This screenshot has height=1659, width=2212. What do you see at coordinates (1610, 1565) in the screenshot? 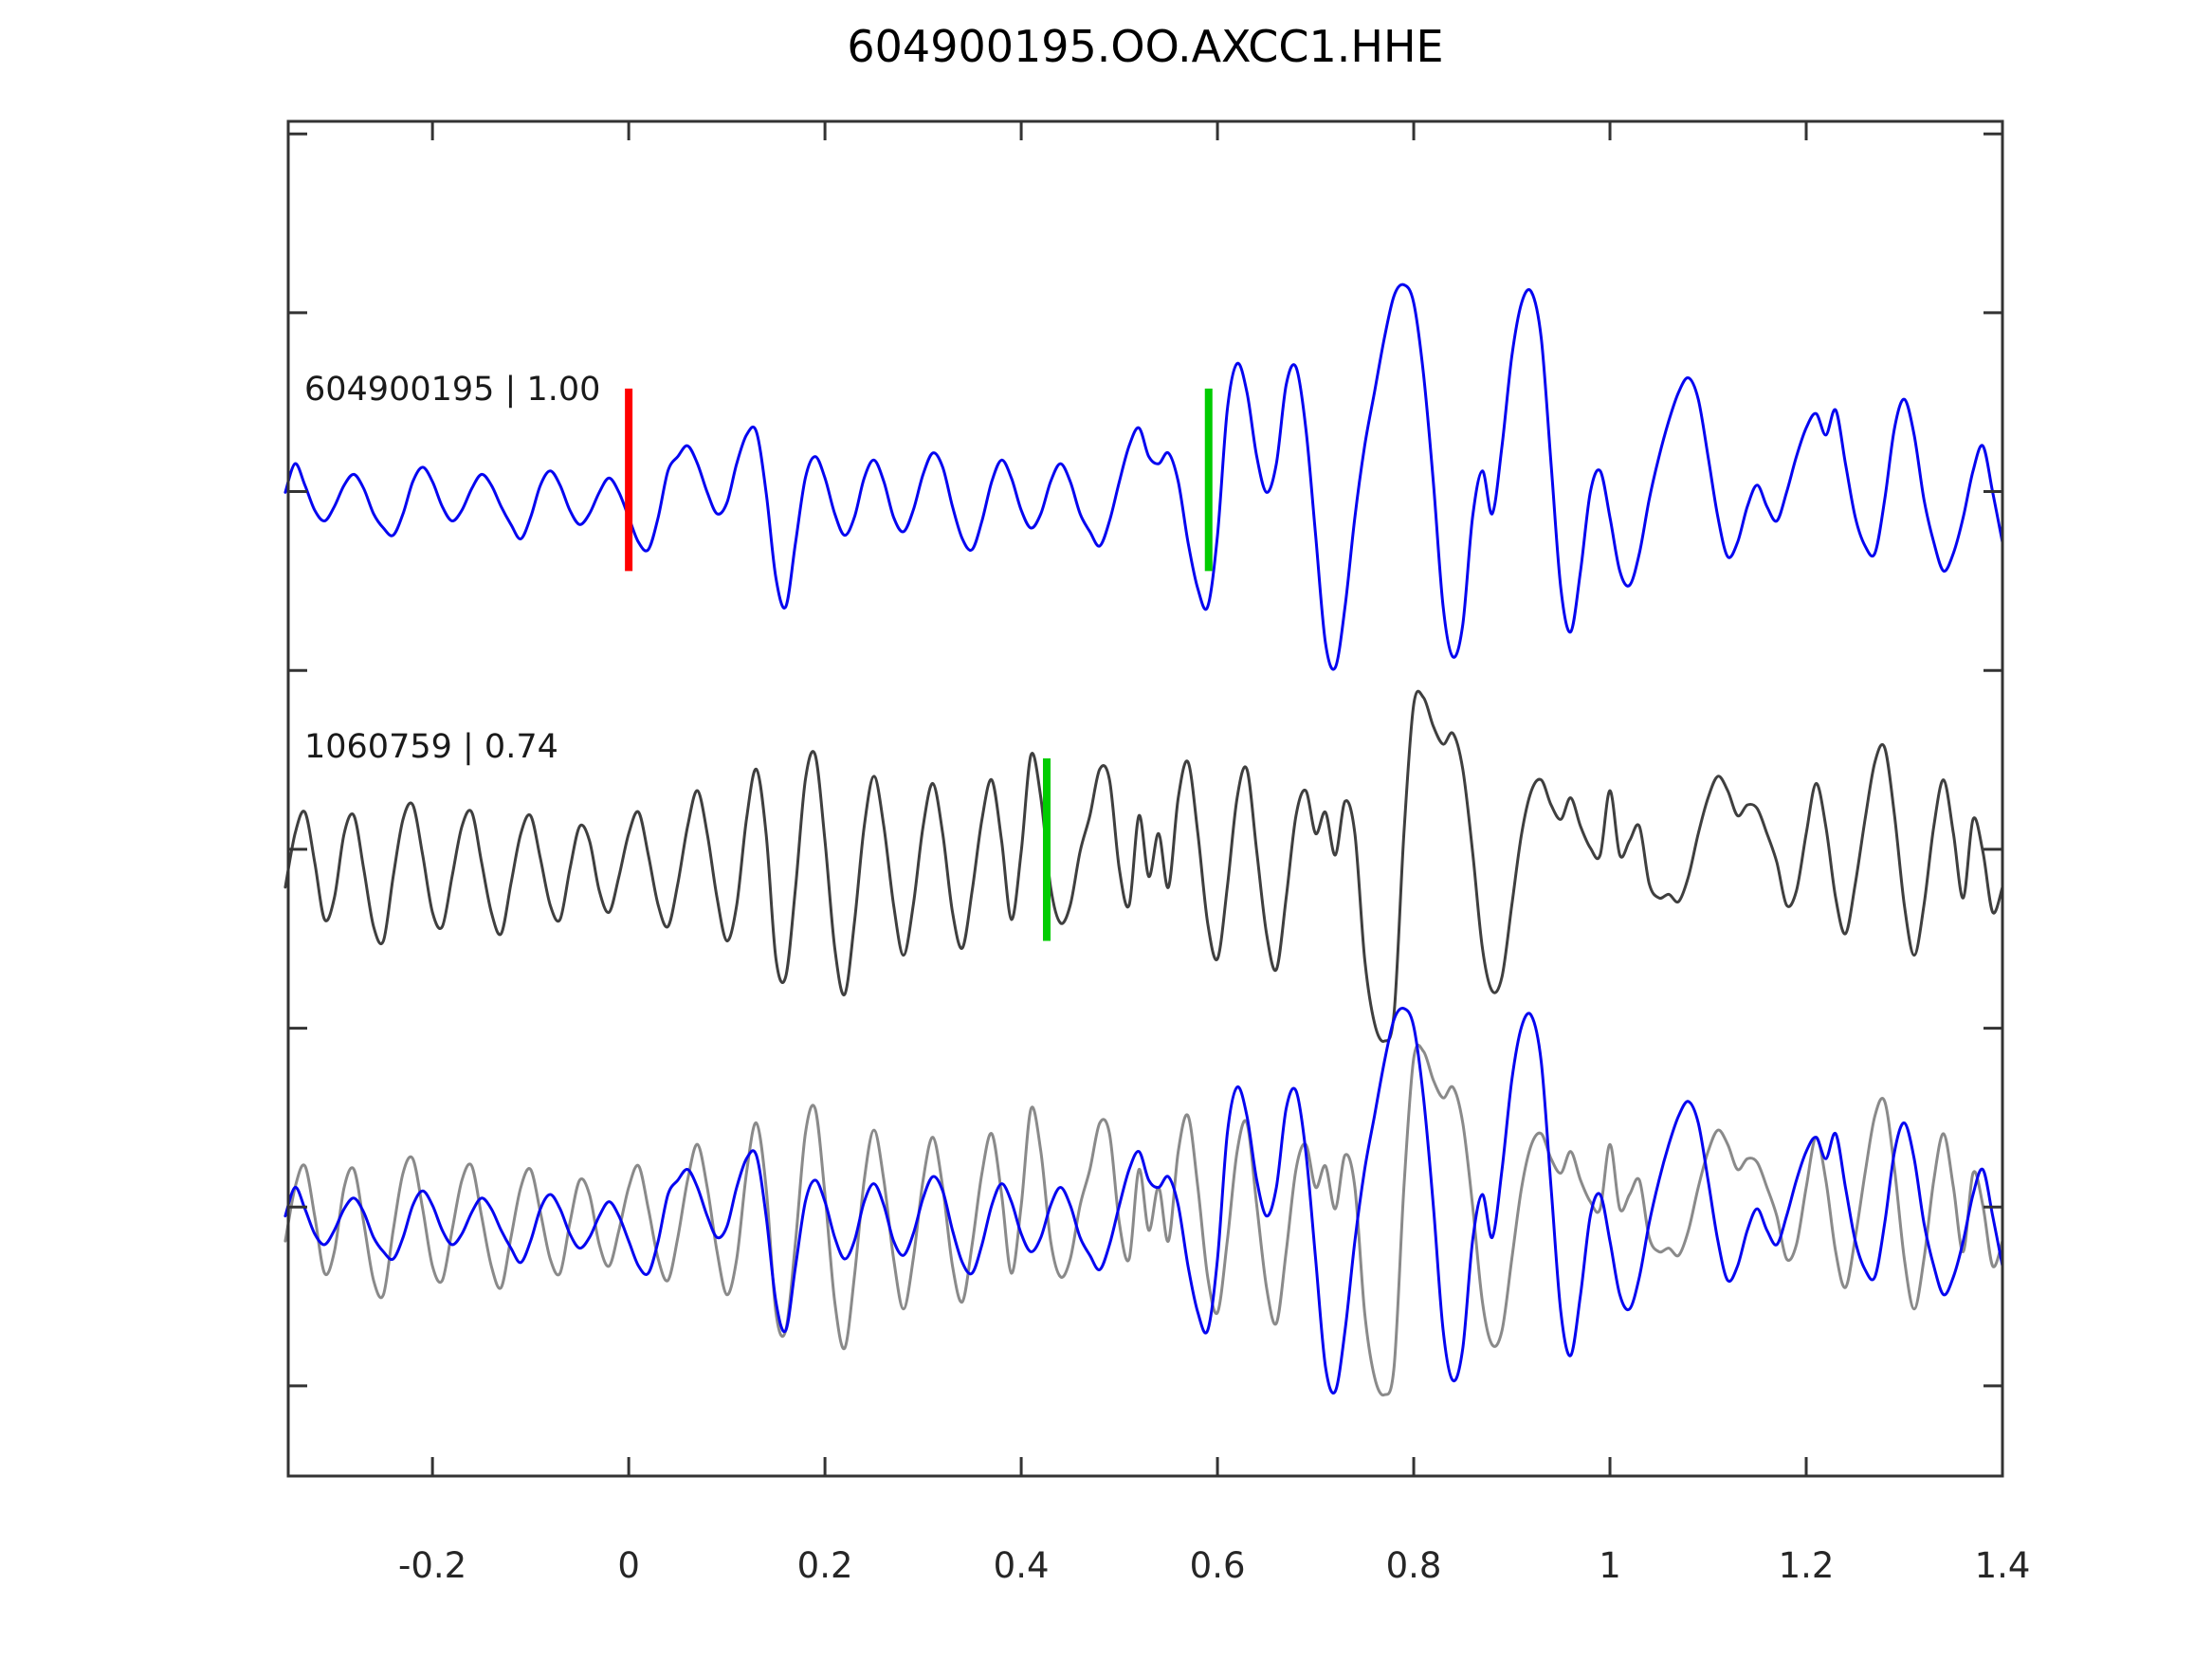
I see `x-tick-label: 1` at bounding box center [1610, 1565].